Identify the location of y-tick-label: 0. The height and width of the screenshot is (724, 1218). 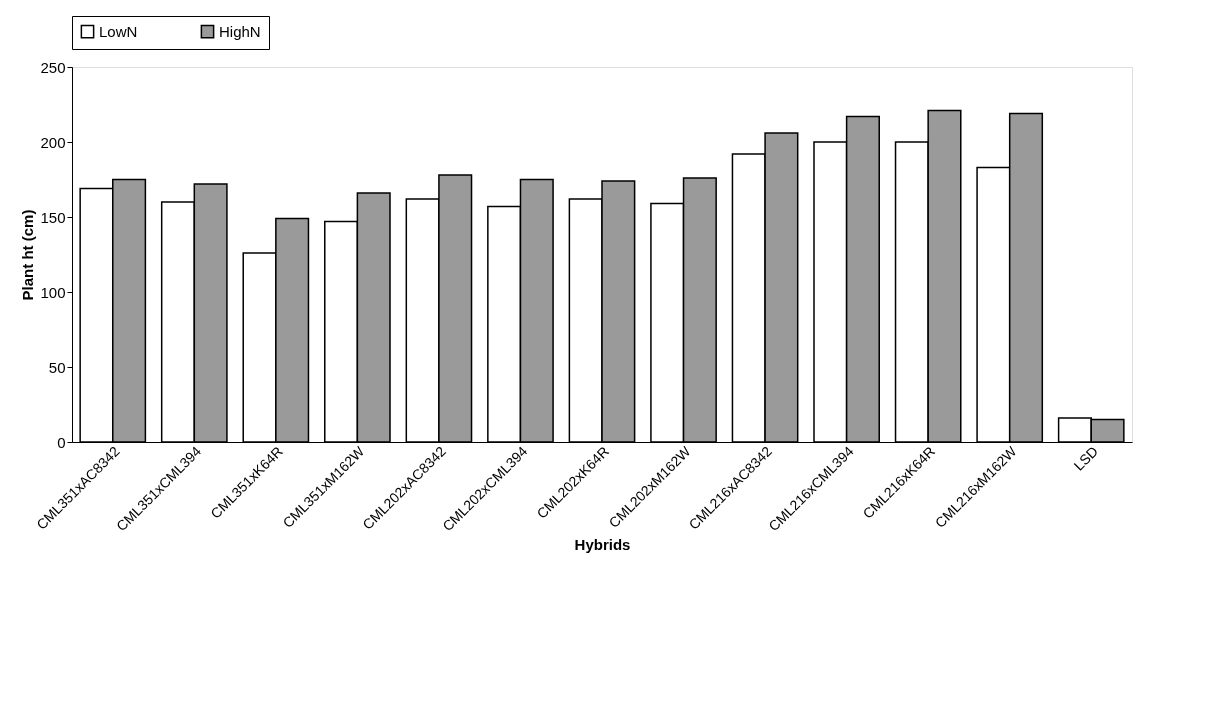
(61, 442).